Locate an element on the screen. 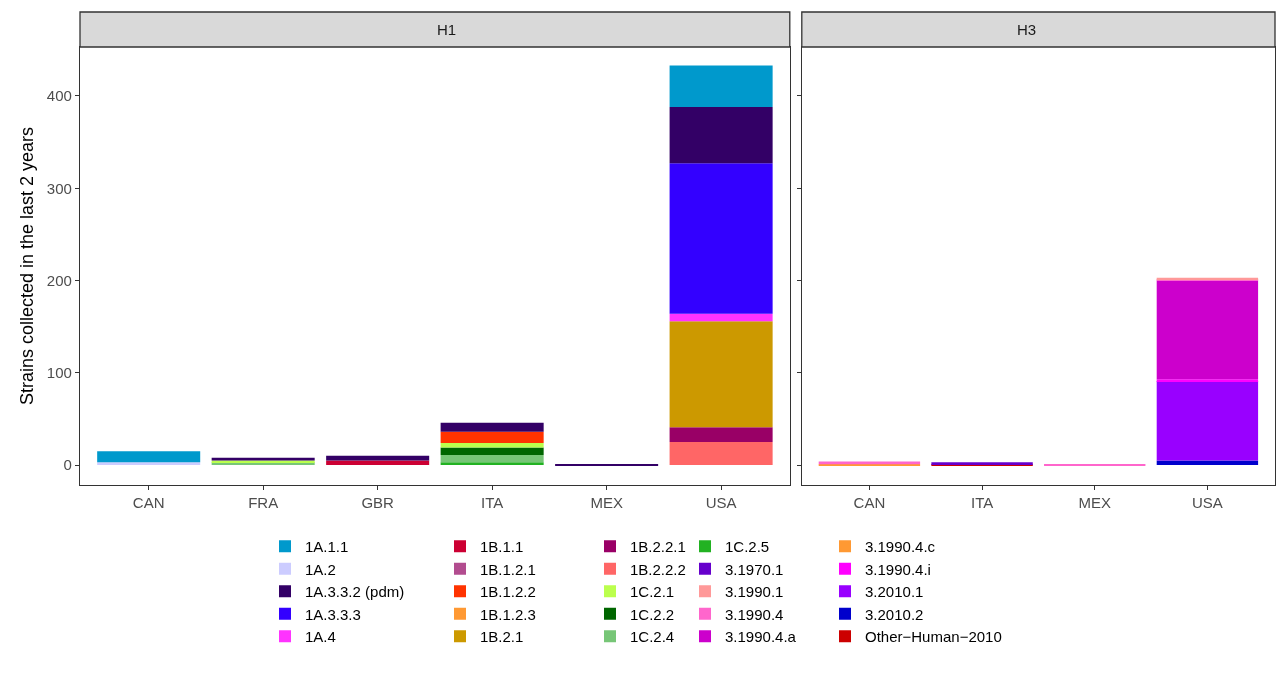 The height and width of the screenshot is (700, 1276). legend-label: 1C.2.5 is located at coordinates (747, 547).